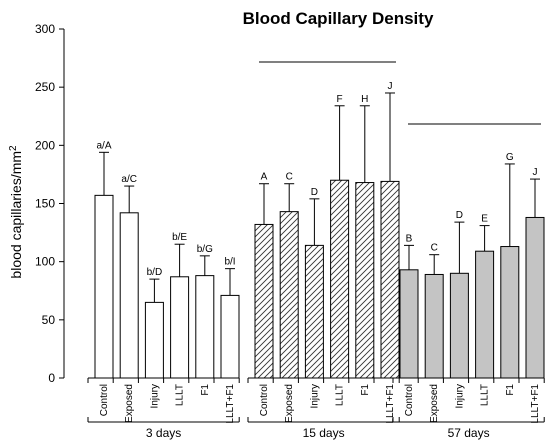  Describe the element at coordinates (338, 18) in the screenshot. I see `chart-title: Blood Capillary Density` at that location.